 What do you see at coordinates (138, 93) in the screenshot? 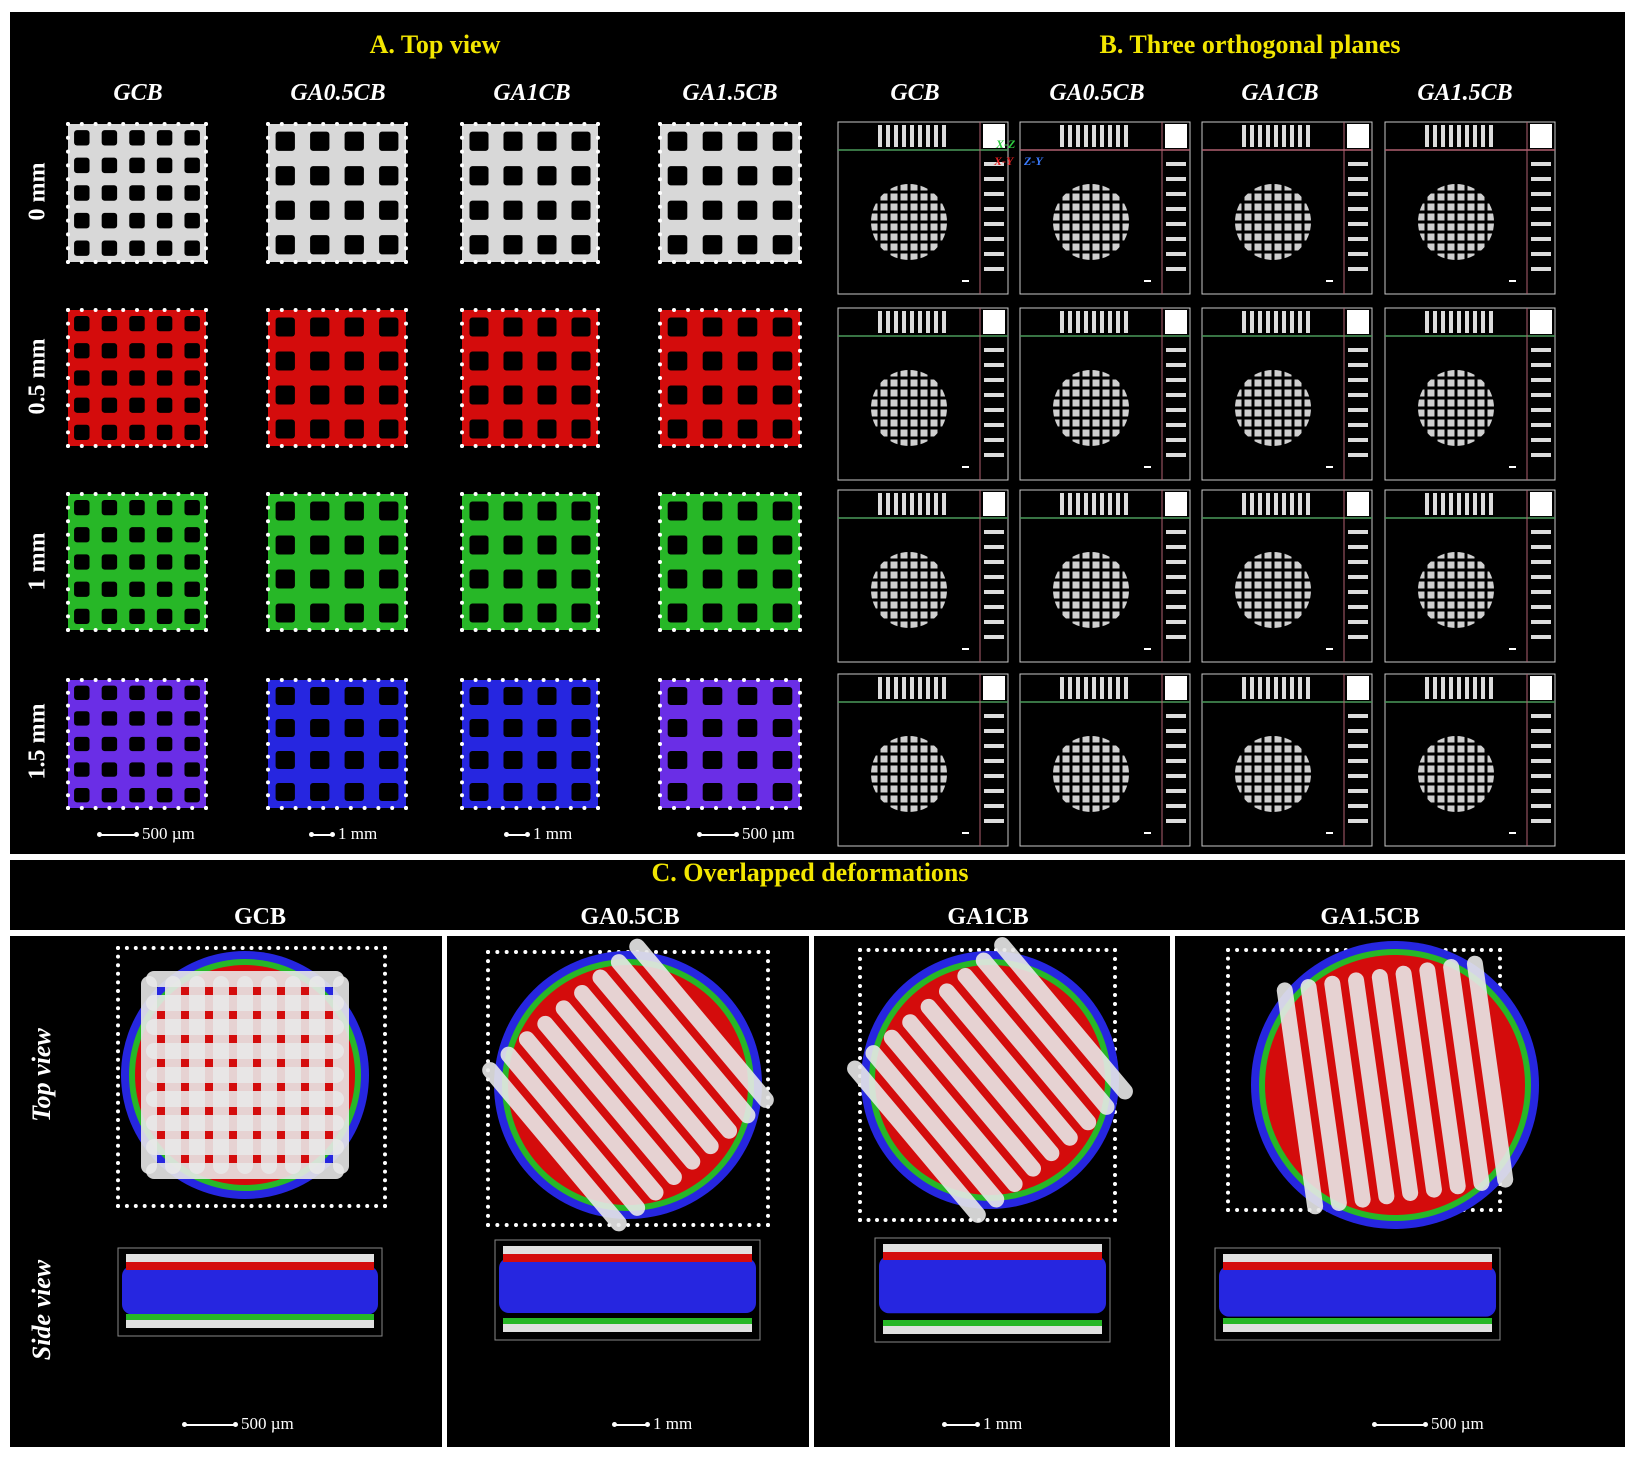
I see `panel-a-col-gcb: GCB` at bounding box center [138, 93].